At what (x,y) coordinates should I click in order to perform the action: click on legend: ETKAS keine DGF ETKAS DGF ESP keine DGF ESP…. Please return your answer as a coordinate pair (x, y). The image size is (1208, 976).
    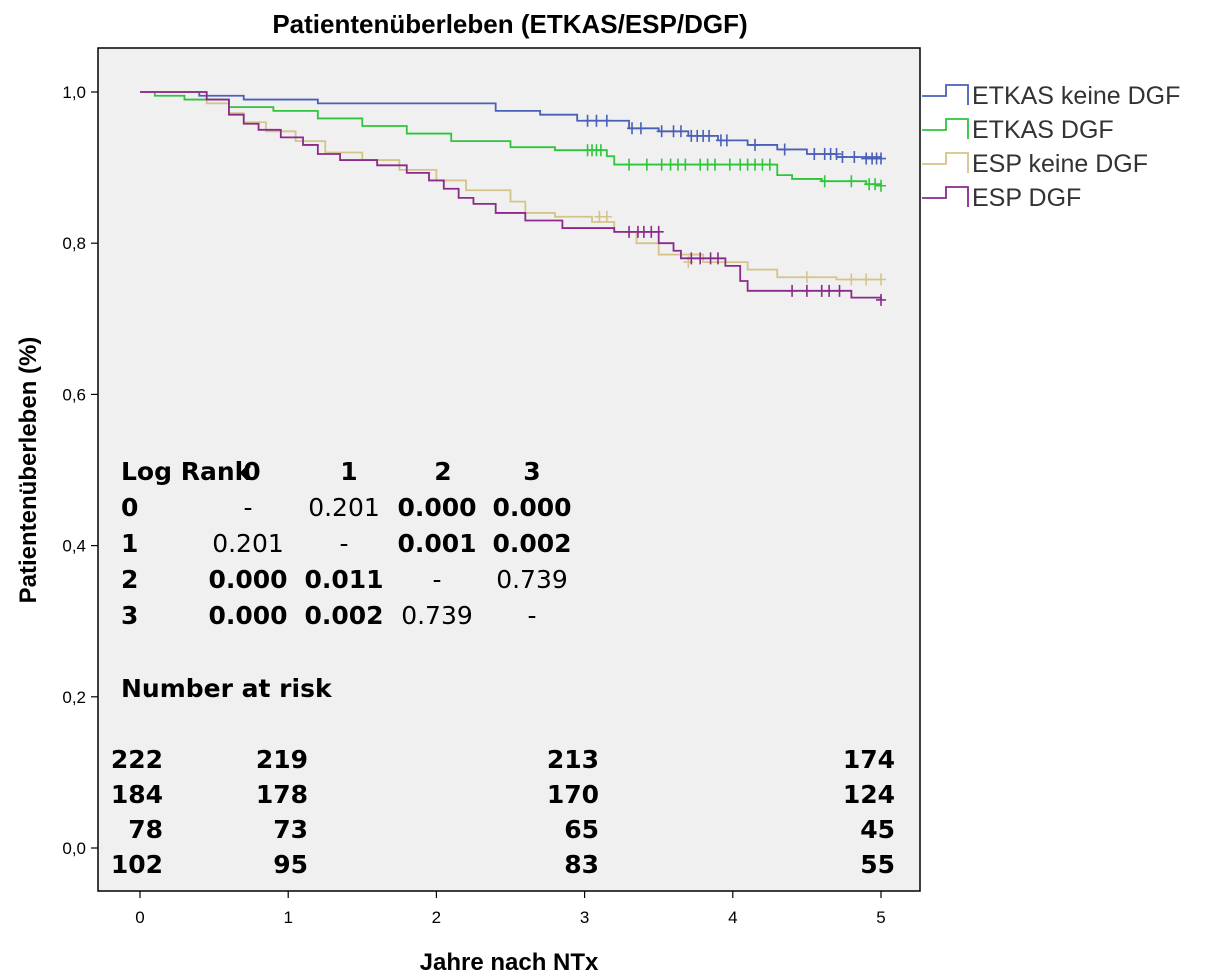
    Looking at the image, I should click on (1051, 147).